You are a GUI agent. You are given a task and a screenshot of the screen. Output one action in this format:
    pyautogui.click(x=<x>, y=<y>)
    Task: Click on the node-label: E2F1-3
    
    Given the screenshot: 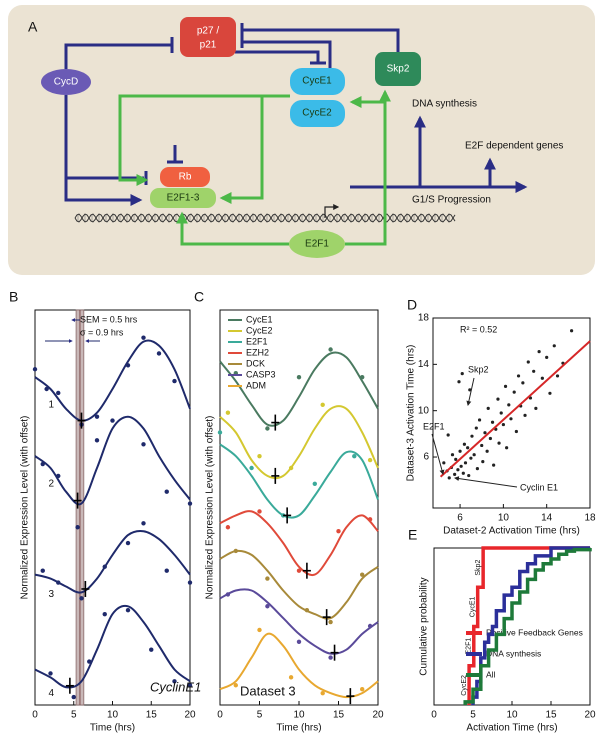 What is the action you would take?
    pyautogui.click(x=183, y=198)
    